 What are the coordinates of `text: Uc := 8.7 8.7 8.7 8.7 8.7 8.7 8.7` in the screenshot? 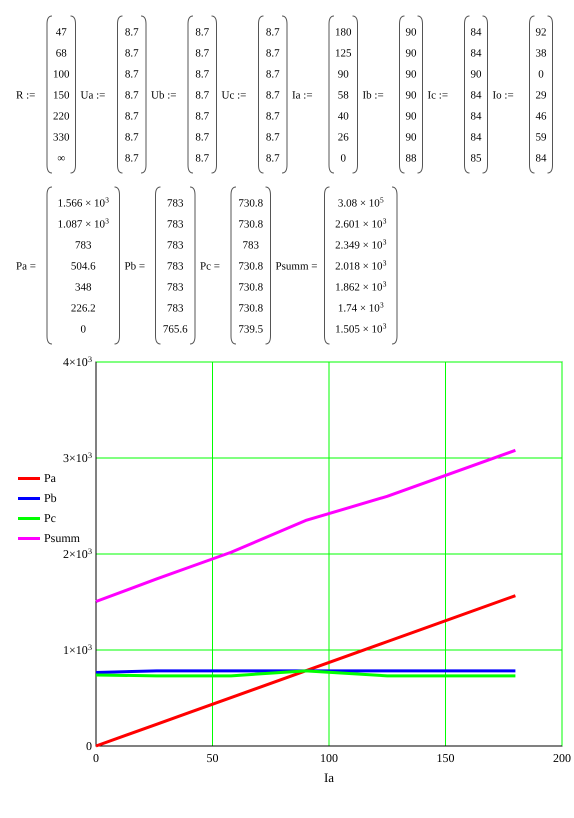 It's located at (251, 95).